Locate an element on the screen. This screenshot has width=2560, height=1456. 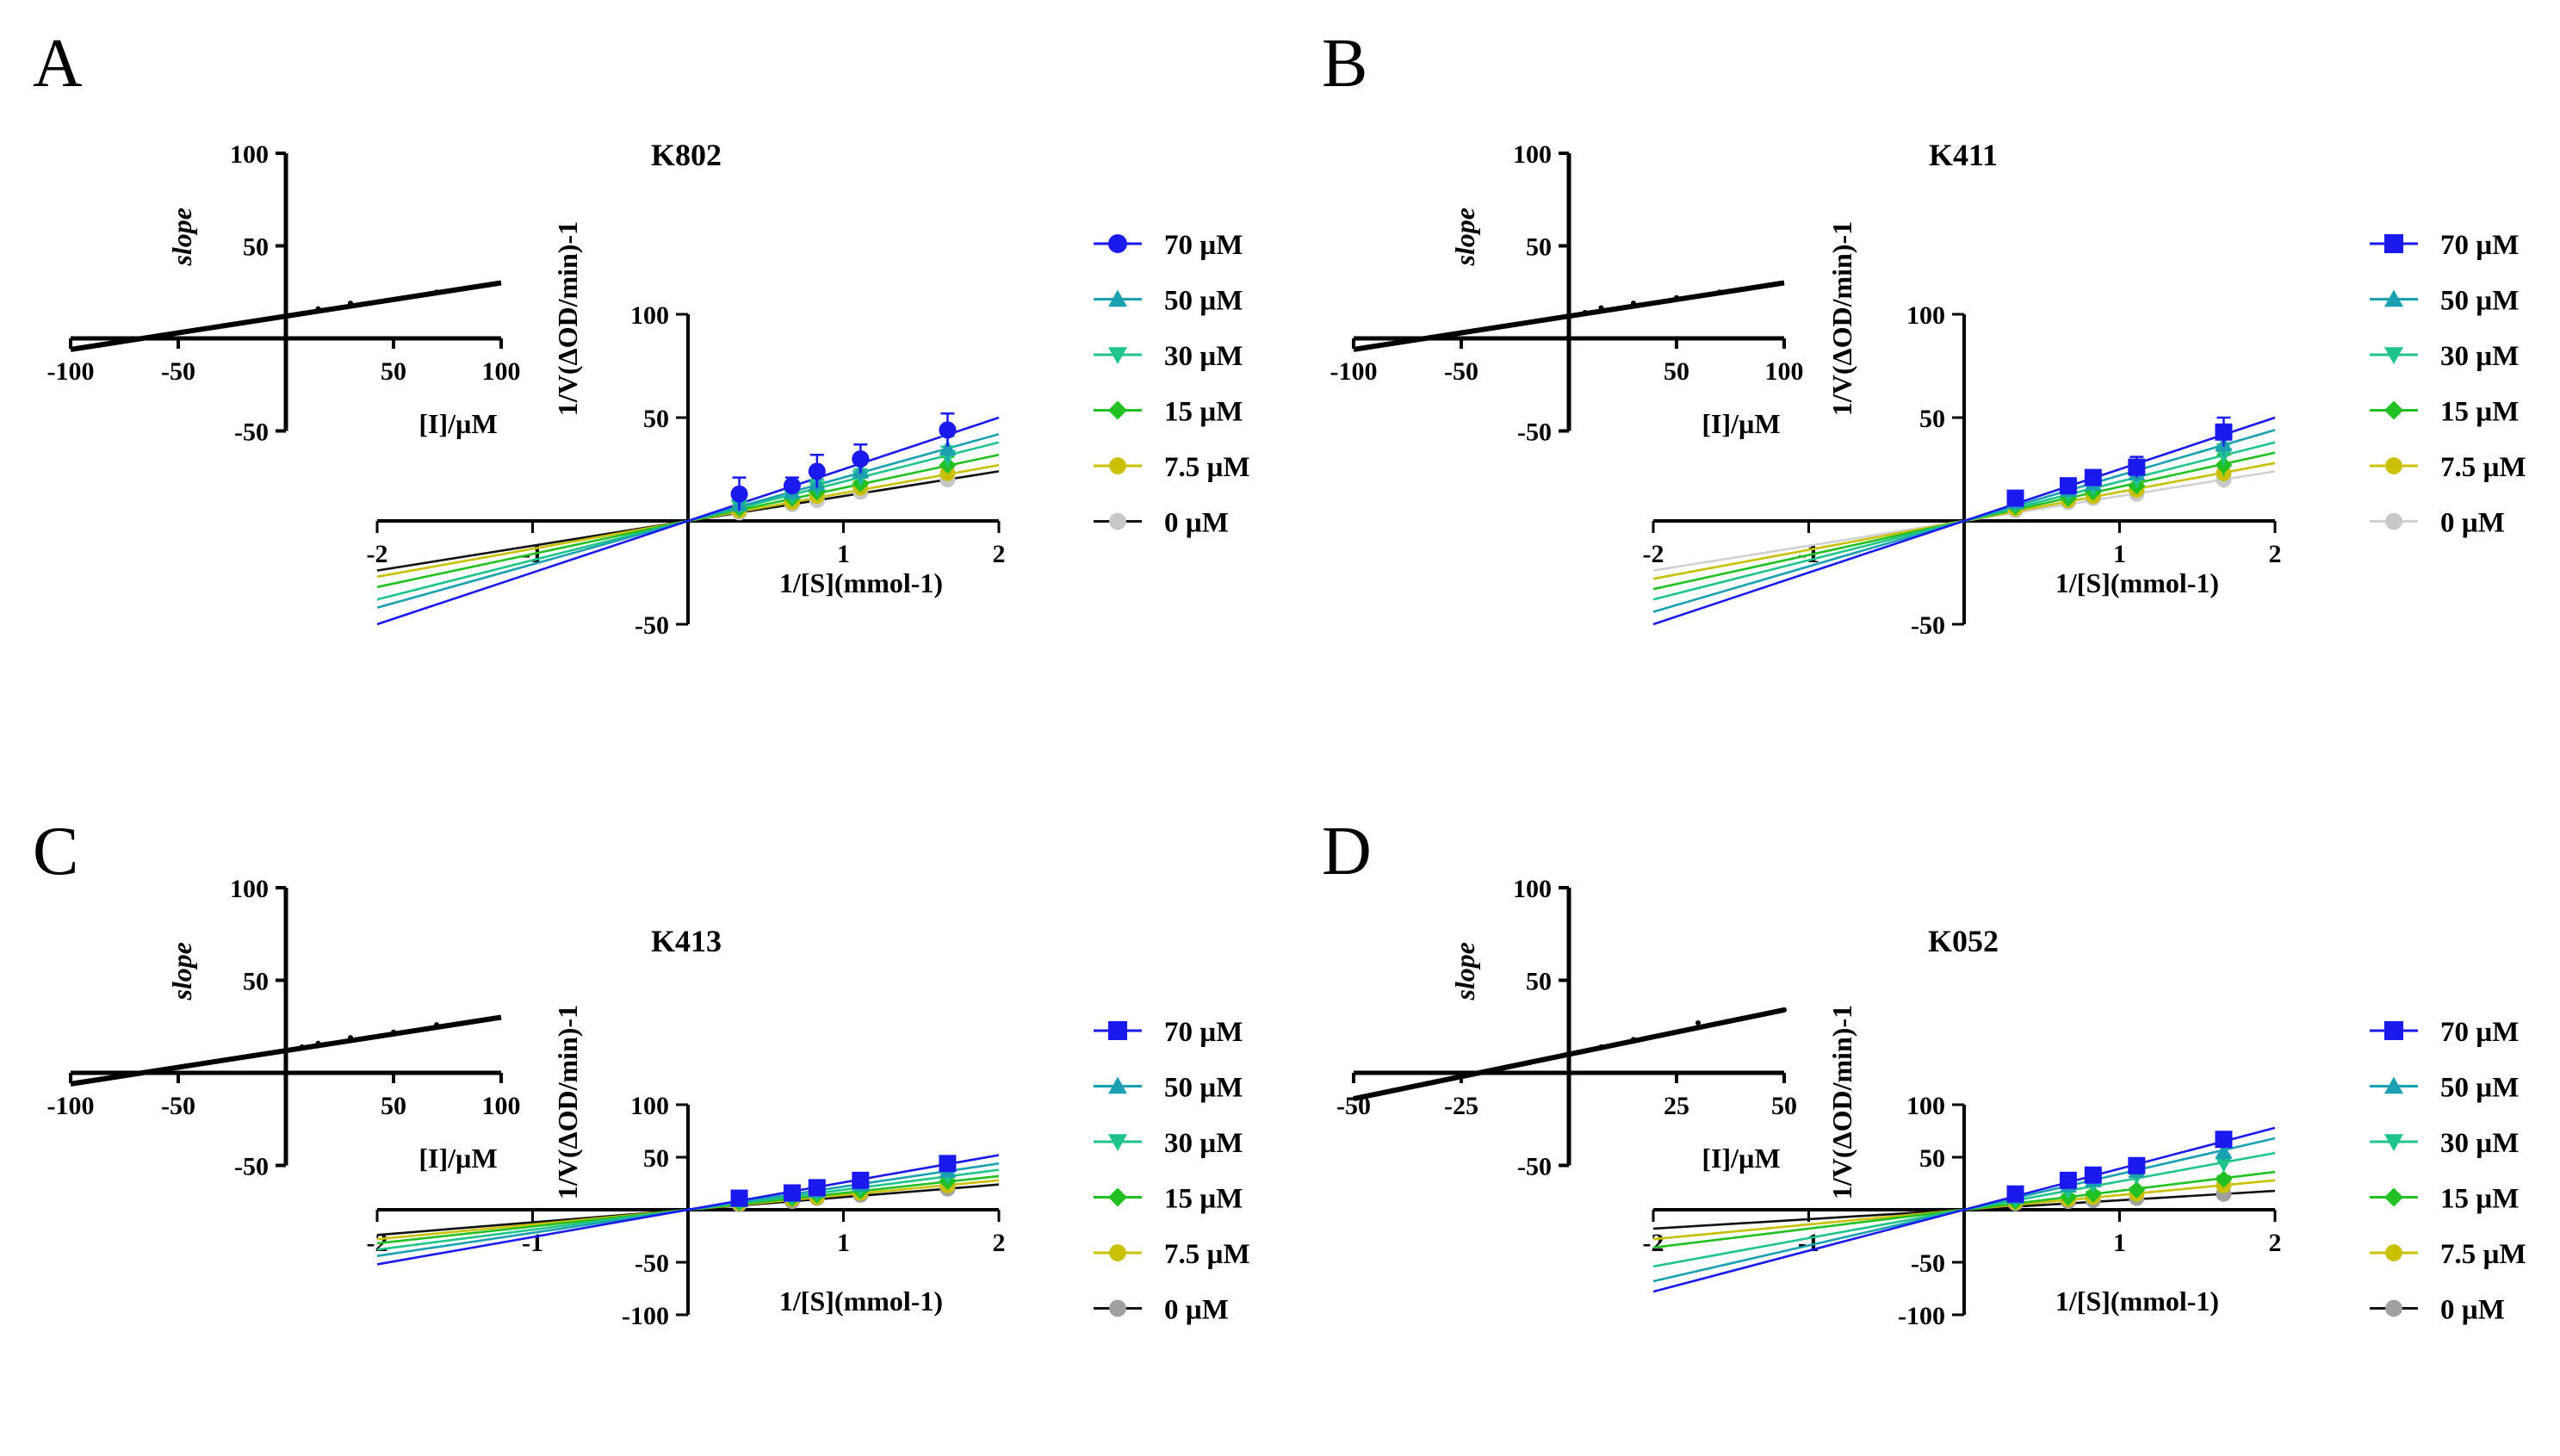
inset-x-tick-label: -50 is located at coordinates (178, 1106).